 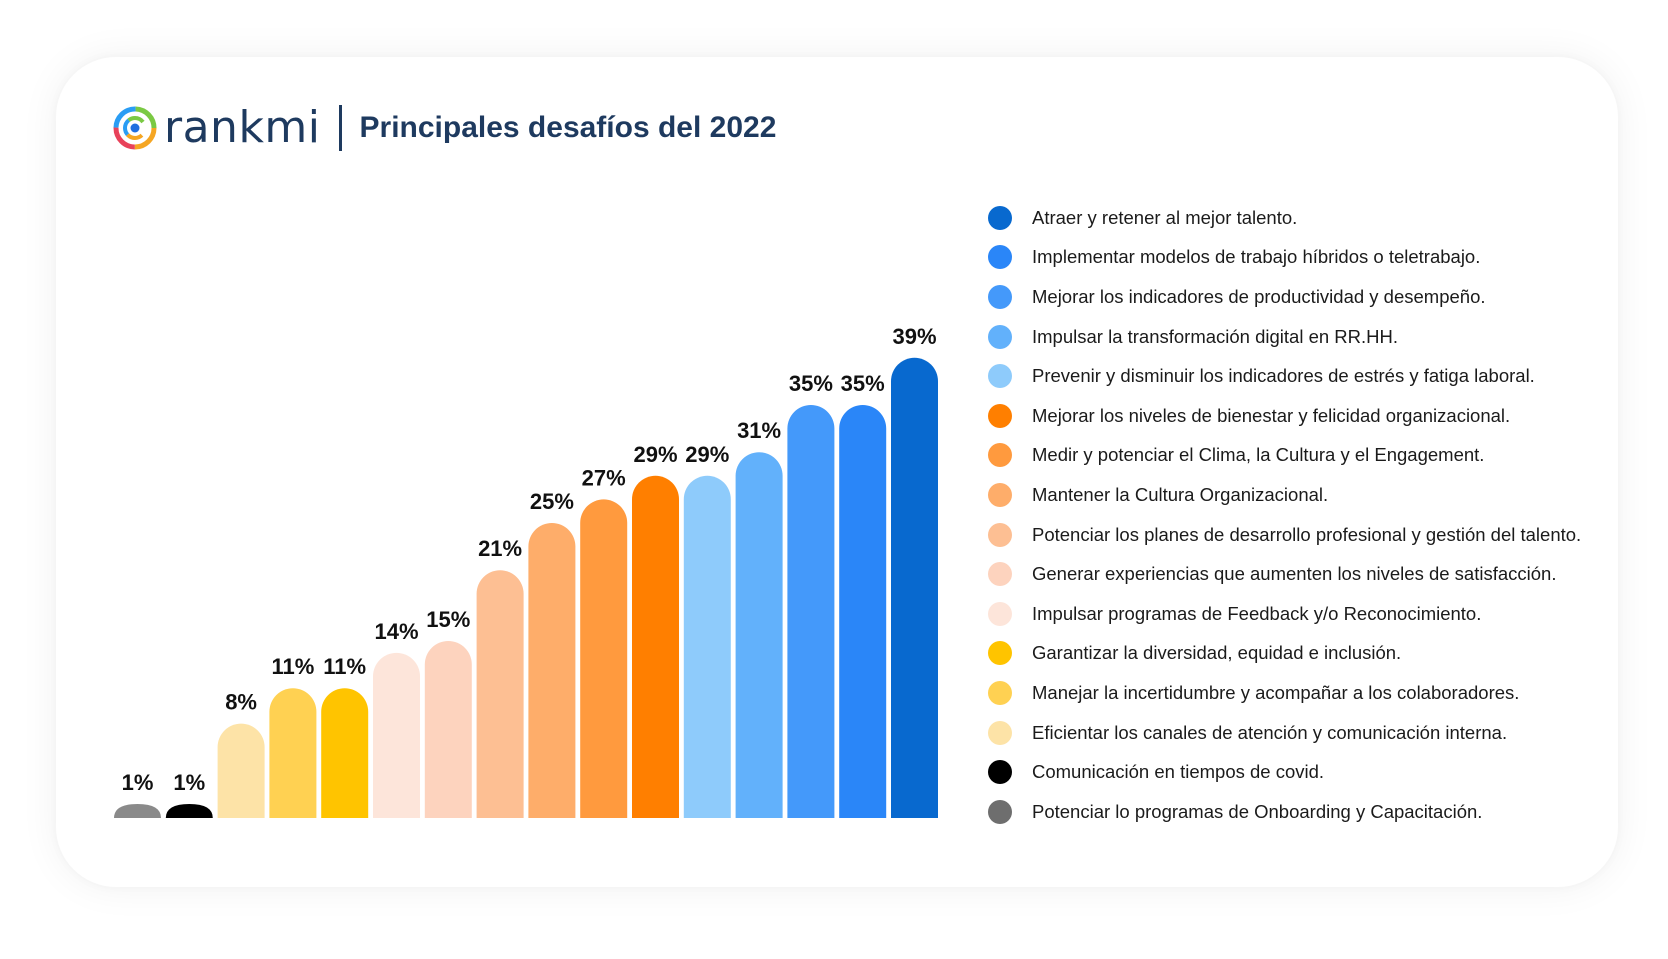 I want to click on bar-value-label-4: 11%, so click(x=292, y=666).